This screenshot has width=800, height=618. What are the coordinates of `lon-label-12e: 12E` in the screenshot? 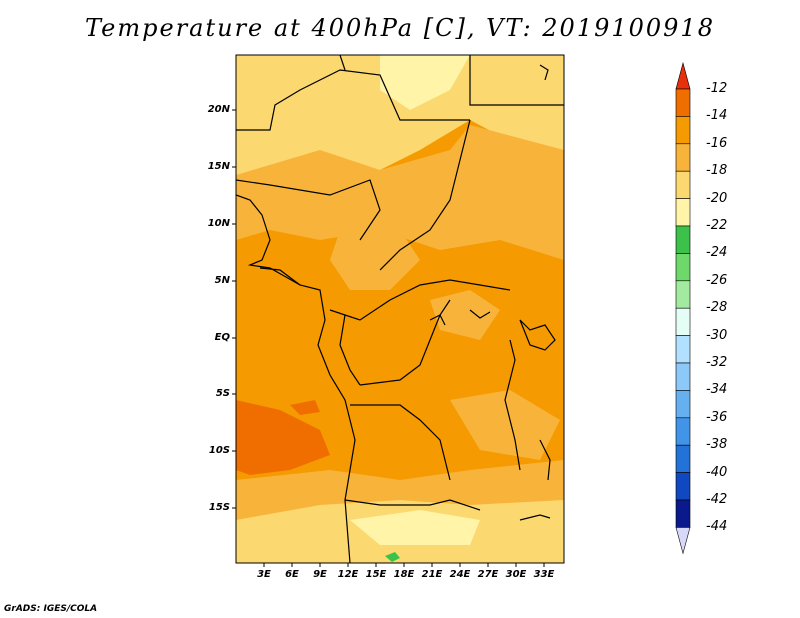 It's located at (348, 574).